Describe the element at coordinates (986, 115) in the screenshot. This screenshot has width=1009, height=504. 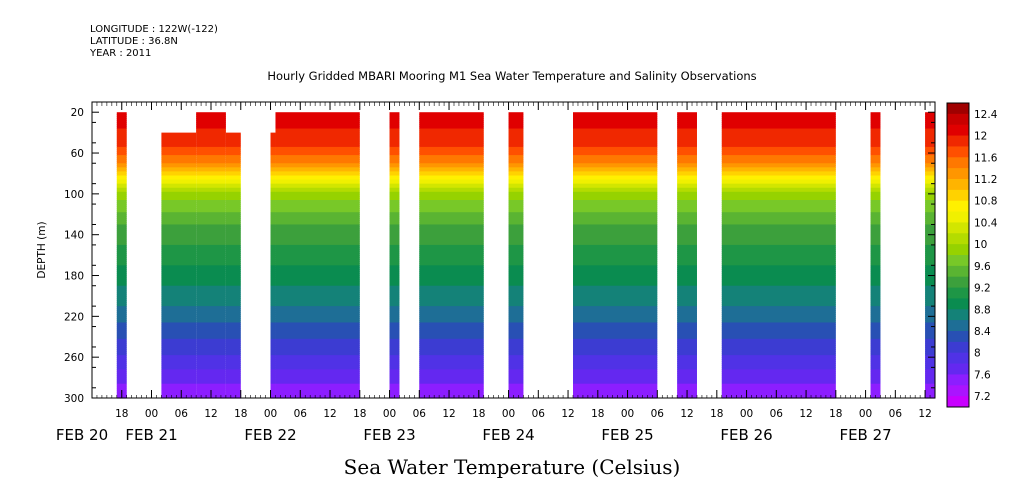
I see `colorbar-label: 12.4` at that location.